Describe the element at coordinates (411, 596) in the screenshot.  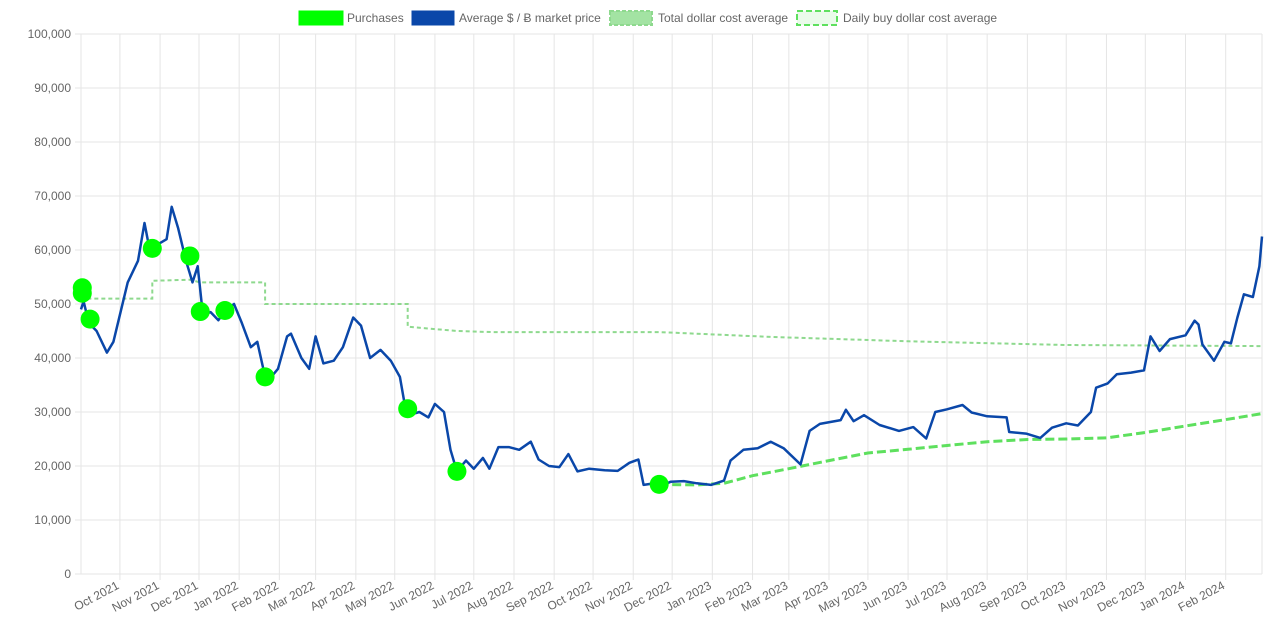
I see `x-tick-label: Jun 2022` at that location.